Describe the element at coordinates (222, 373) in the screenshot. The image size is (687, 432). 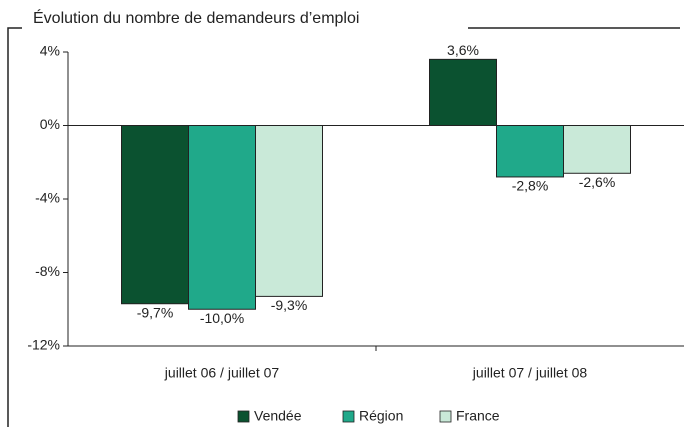
I see `x-tick-label: juillet 06 / juillet 07` at that location.